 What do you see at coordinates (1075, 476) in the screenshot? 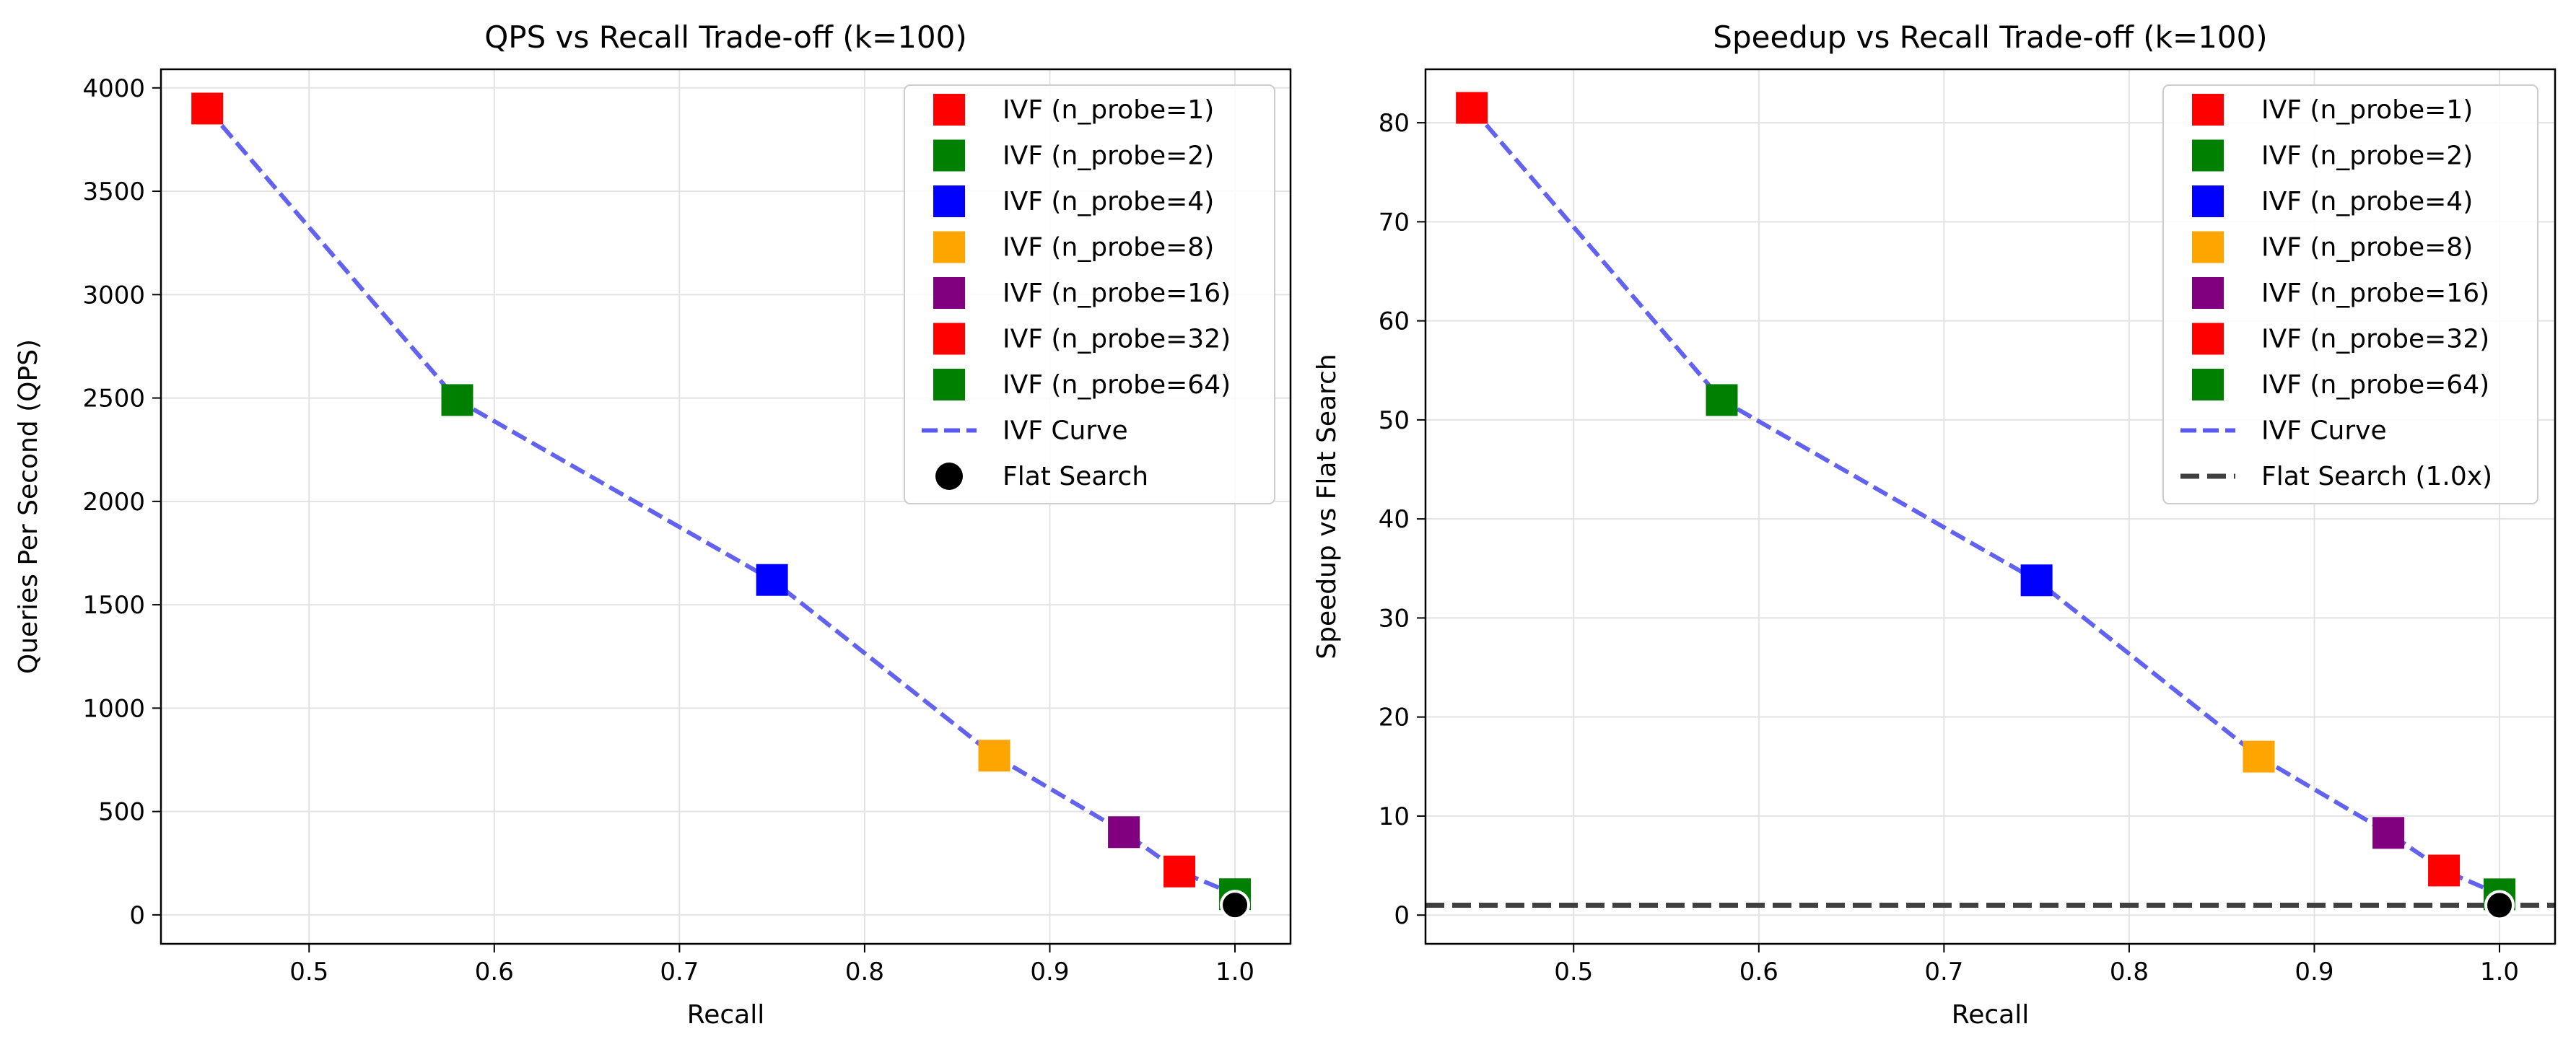
I see `legend-entry-label: Flat Search` at bounding box center [1075, 476].